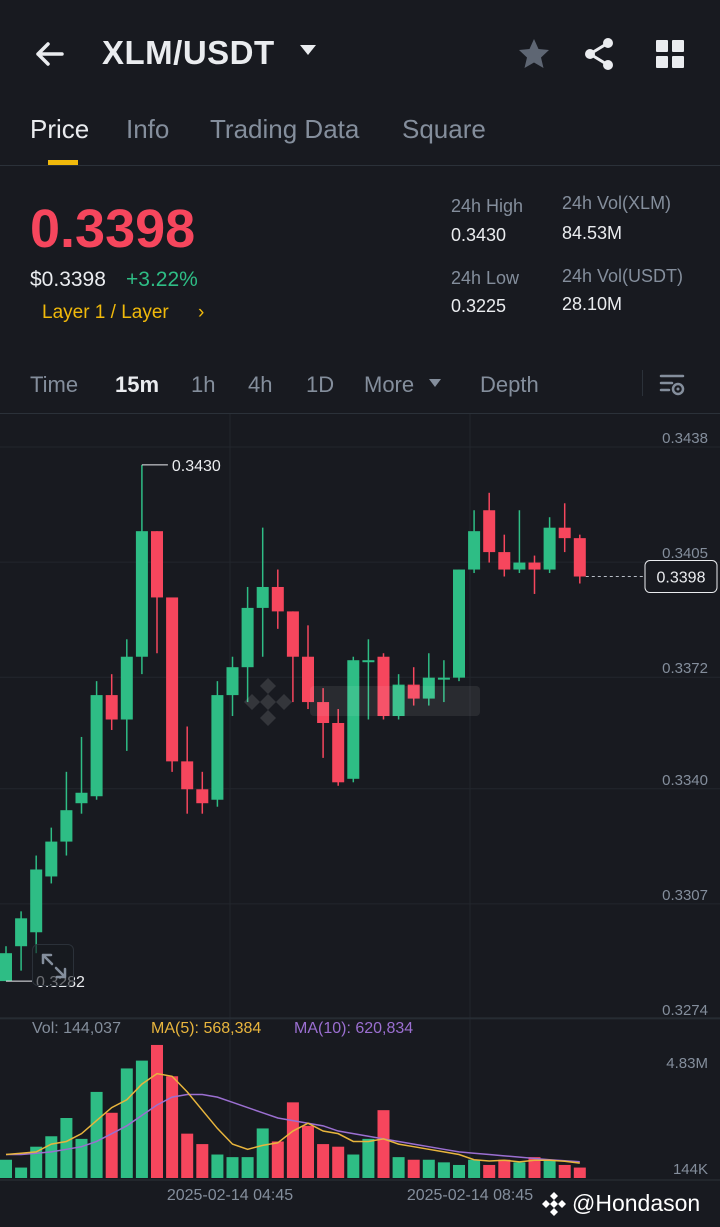 The height and width of the screenshot is (1227, 720). I want to click on price-change: +3.22%, so click(162, 279).